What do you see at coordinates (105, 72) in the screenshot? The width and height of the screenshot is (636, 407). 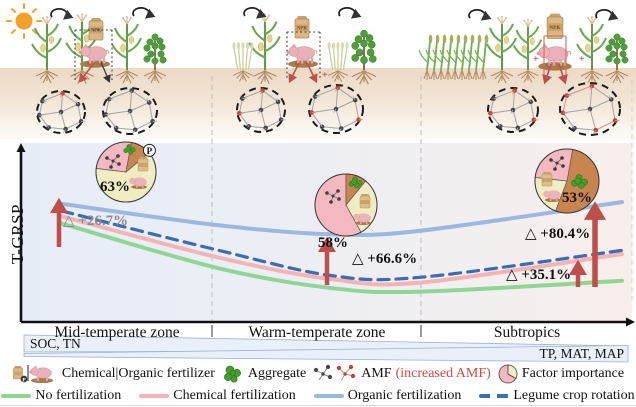 I see `chemical-input-arrow` at bounding box center [105, 72].